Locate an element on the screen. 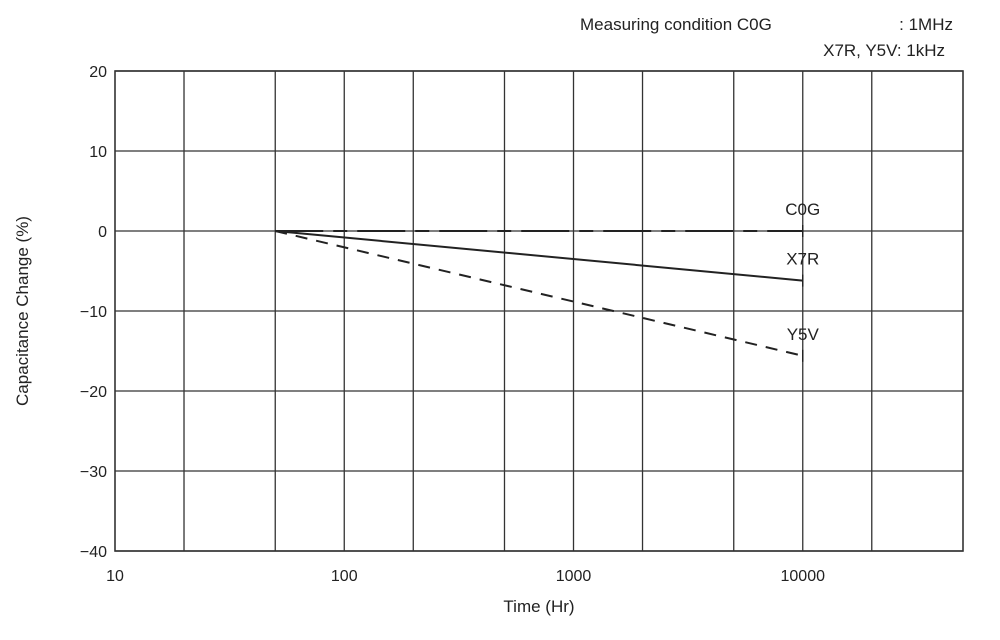 This screenshot has height=640, width=1000. x-tick-label: 1000 is located at coordinates (574, 576).